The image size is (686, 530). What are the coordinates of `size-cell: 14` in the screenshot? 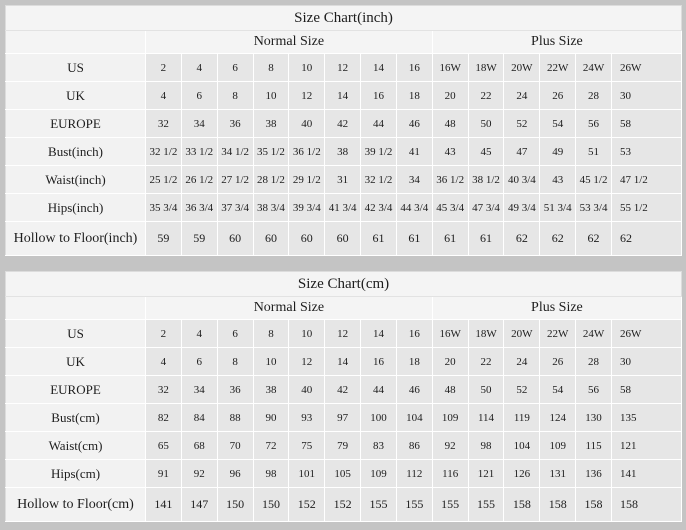 It's located at (378, 333).